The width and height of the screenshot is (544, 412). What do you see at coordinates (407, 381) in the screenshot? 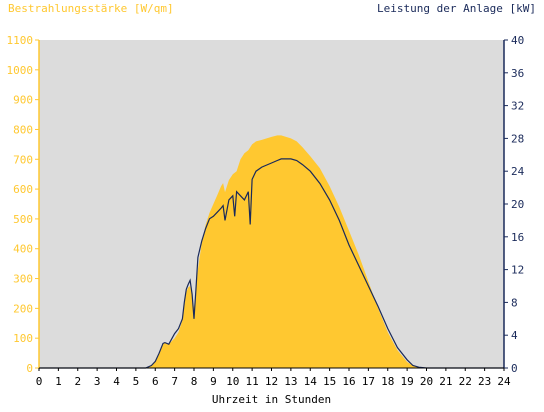
I see `x-tick-label: 19` at bounding box center [407, 381].